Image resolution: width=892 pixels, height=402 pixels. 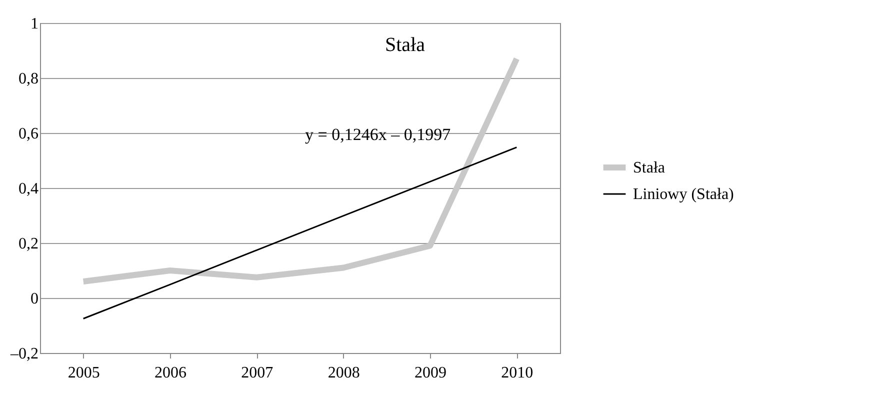 What do you see at coordinates (649, 168) in the screenshot?
I see `legend-label: Stała` at bounding box center [649, 168].